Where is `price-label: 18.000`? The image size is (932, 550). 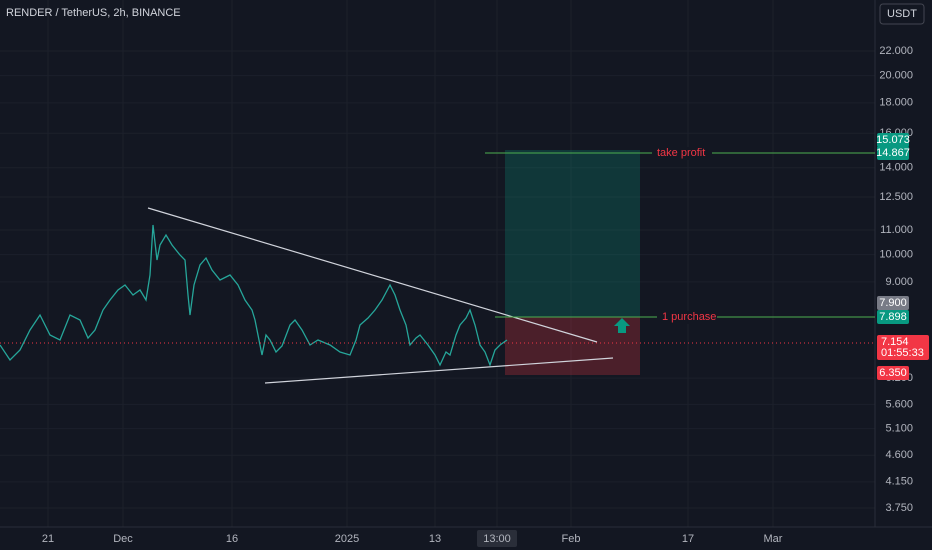 price-label: 18.000 is located at coordinates (896, 103).